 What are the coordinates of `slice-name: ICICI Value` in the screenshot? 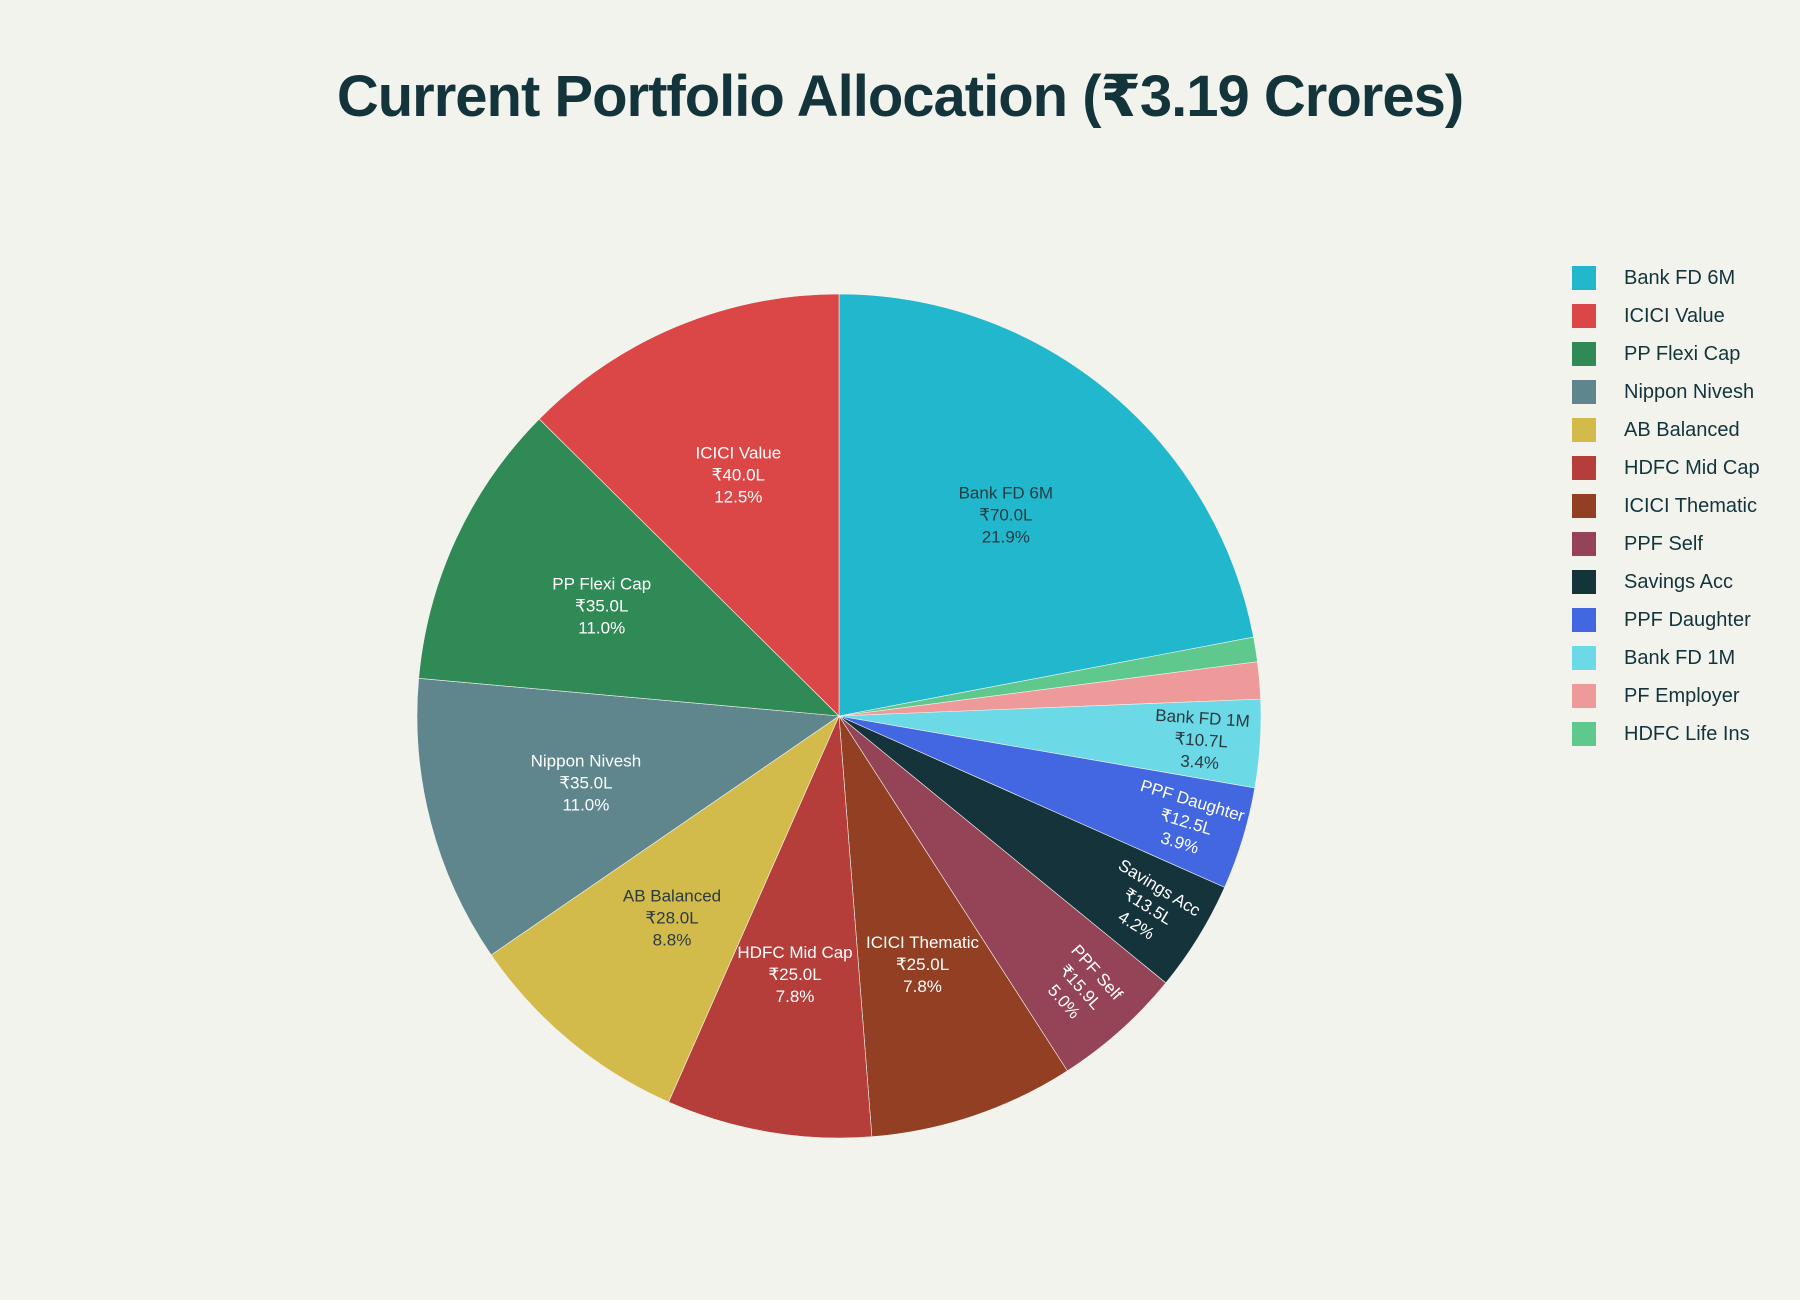 It's located at (738, 453).